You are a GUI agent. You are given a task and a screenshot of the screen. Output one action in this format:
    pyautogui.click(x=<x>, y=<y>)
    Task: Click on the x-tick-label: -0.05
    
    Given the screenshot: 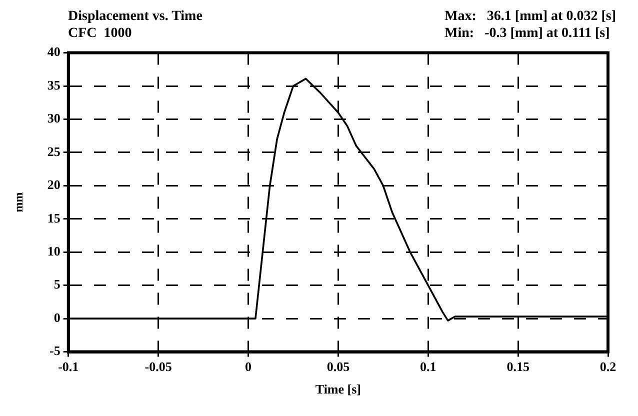 What is the action you would take?
    pyautogui.click(x=158, y=366)
    